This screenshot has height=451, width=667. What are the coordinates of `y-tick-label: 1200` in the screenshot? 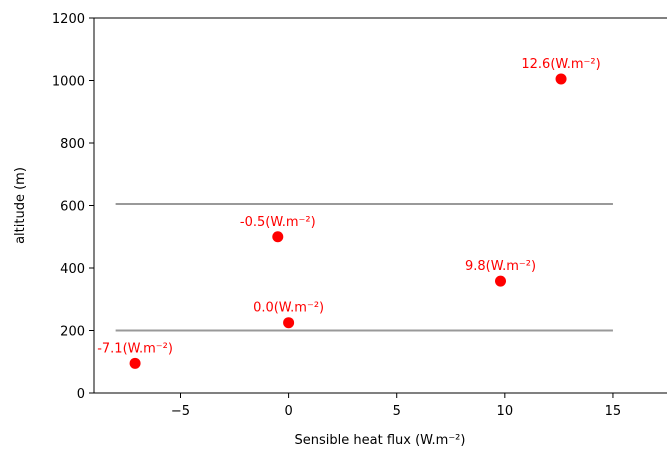 It's located at (68, 19).